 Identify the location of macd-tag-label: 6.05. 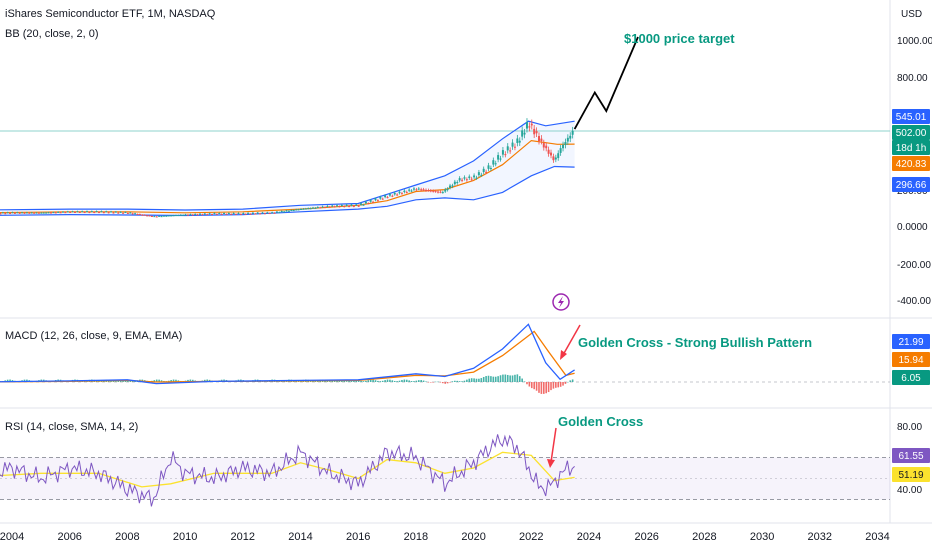
(911, 378).